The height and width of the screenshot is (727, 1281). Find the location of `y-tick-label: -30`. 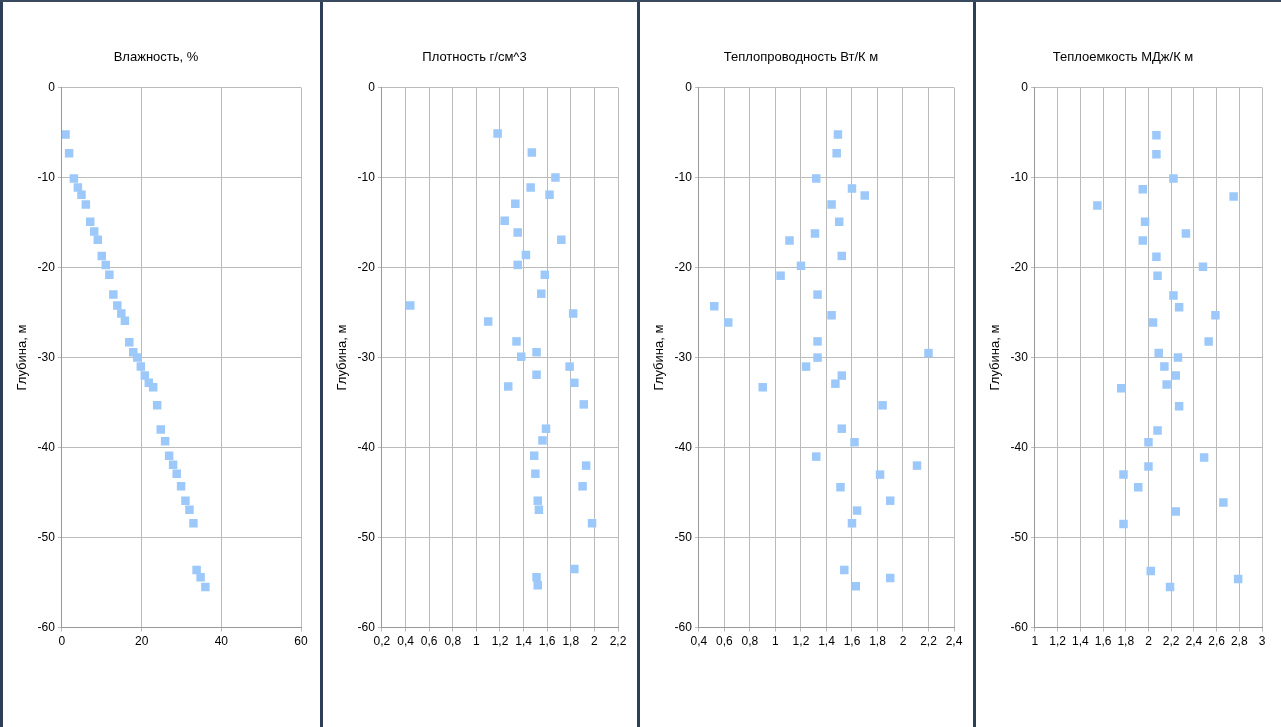

y-tick-label: -30 is located at coordinates (46, 356).